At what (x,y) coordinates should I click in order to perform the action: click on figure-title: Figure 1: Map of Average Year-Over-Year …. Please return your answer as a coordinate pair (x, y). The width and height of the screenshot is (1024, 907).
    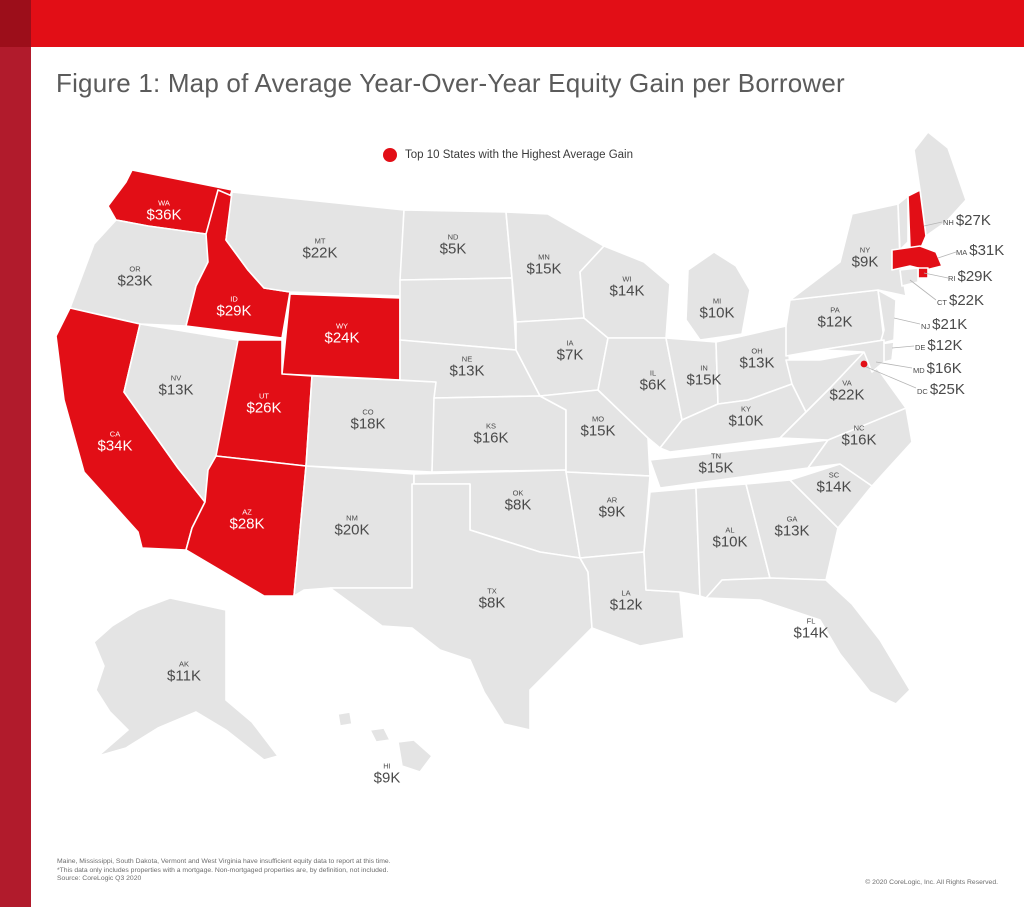
    Looking at the image, I should click on (450, 83).